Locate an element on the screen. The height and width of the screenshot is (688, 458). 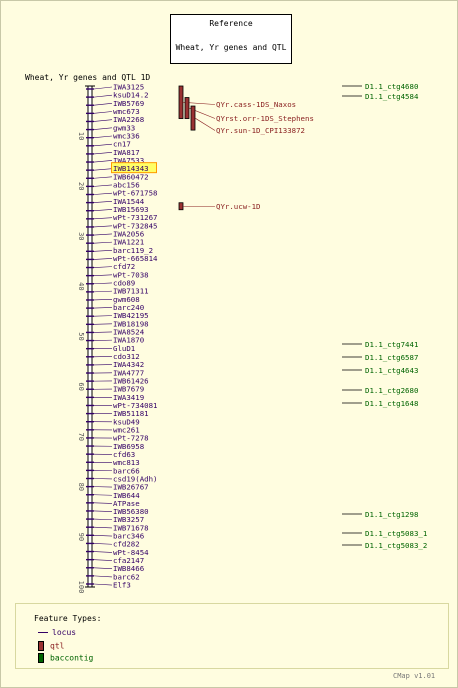
contig-label: D1.1_ctg1298 is located at coordinates (391, 514).